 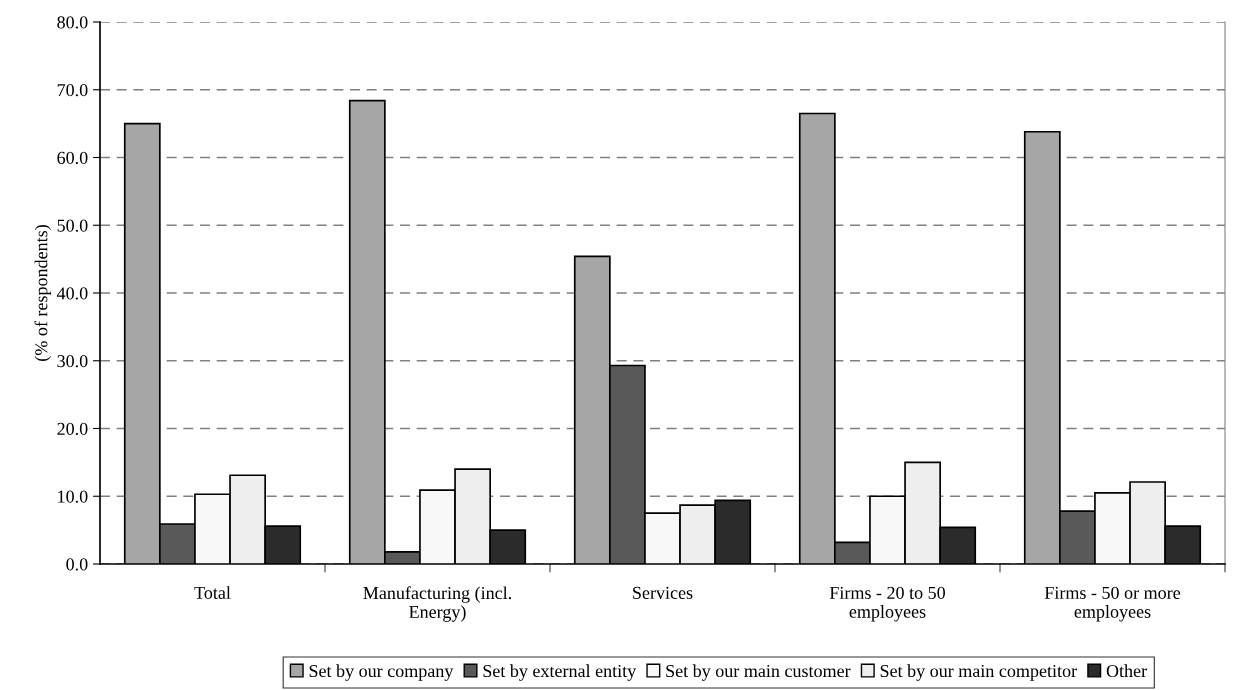 What do you see at coordinates (212, 592) in the screenshot?
I see `x-tick-label: Total` at bounding box center [212, 592].